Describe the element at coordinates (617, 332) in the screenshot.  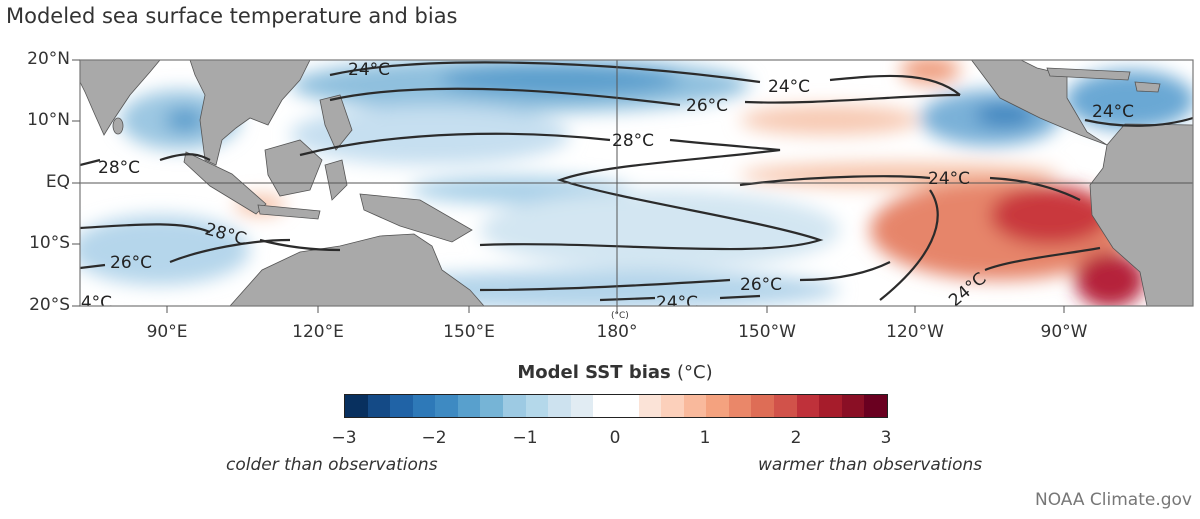
I see `lon-label-180: 180°` at that location.